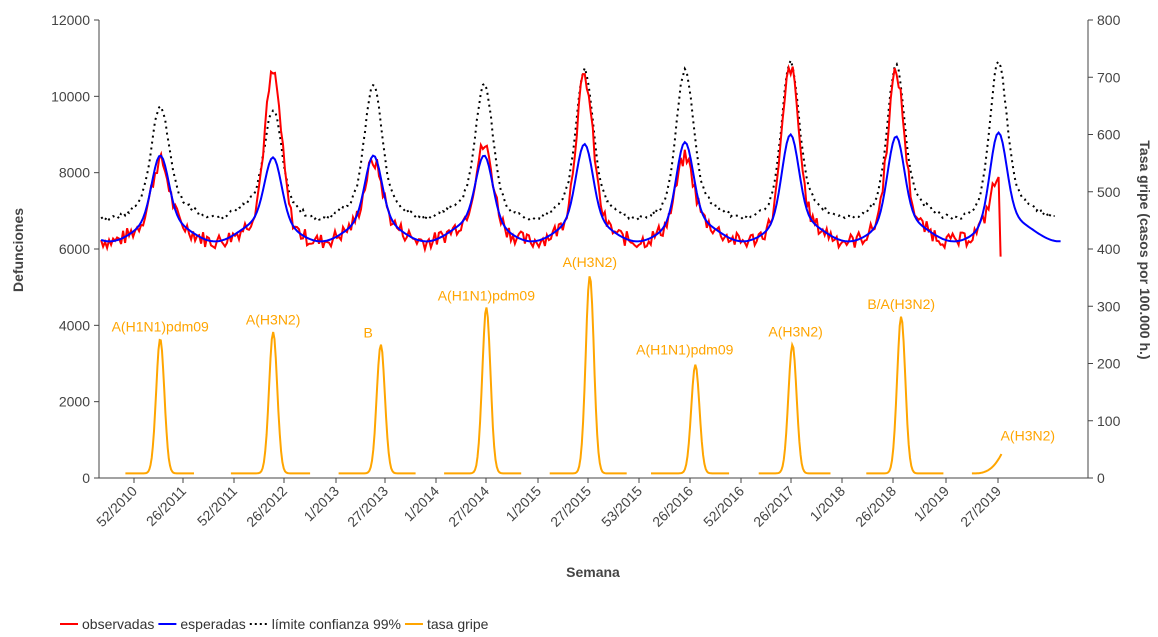 The height and width of the screenshot is (637, 1158). What do you see at coordinates (773, 506) in the screenshot?
I see `x-tick-label: 26/2017` at bounding box center [773, 506].